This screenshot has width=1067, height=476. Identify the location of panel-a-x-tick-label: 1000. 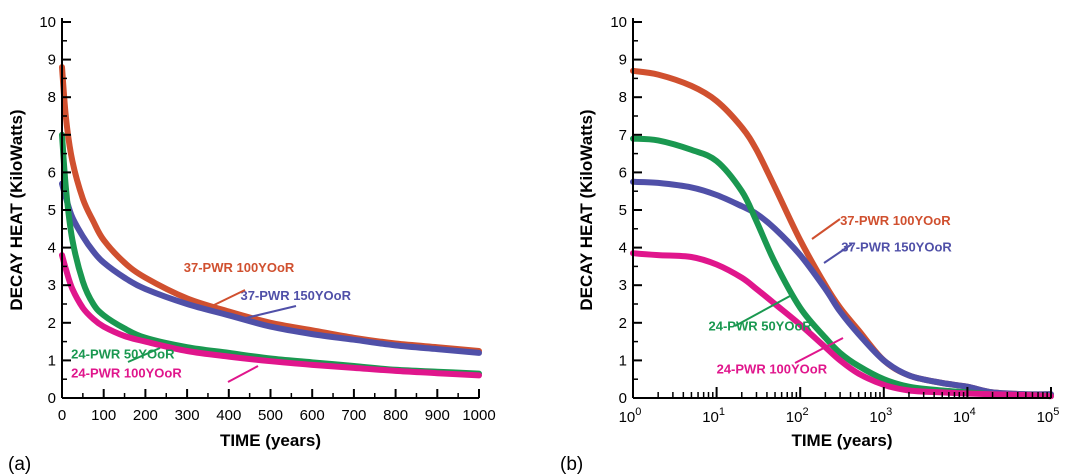
(478, 415).